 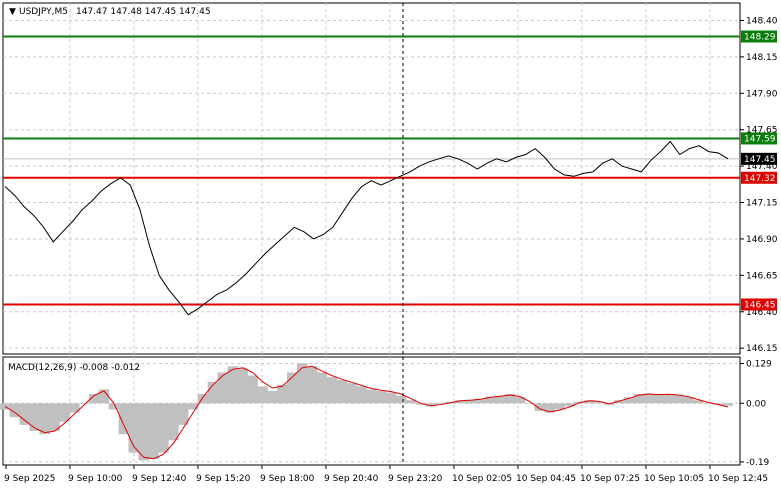 What do you see at coordinates (762, 94) in the screenshot?
I see `price-tick-label: 147.90` at bounding box center [762, 94].